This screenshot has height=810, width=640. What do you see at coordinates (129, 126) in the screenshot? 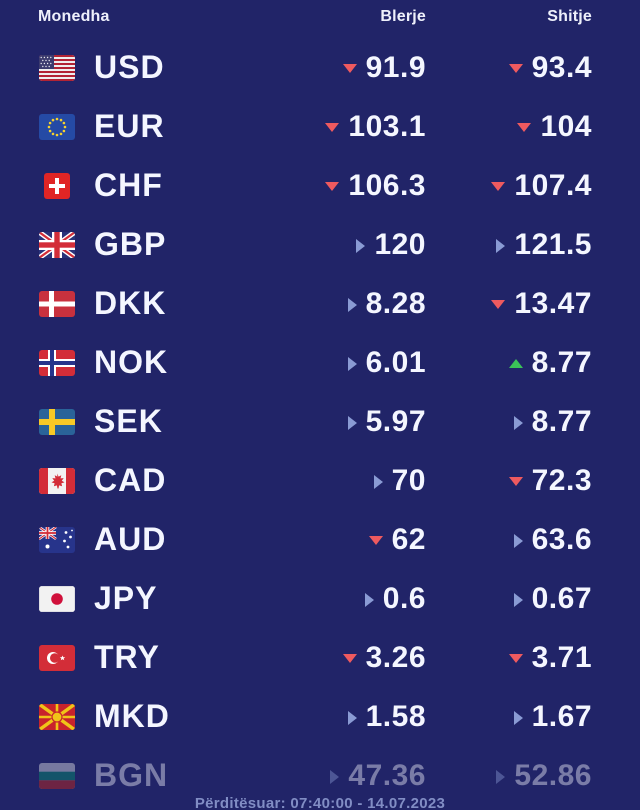
I see `currency-code: EUR` at bounding box center [129, 126].